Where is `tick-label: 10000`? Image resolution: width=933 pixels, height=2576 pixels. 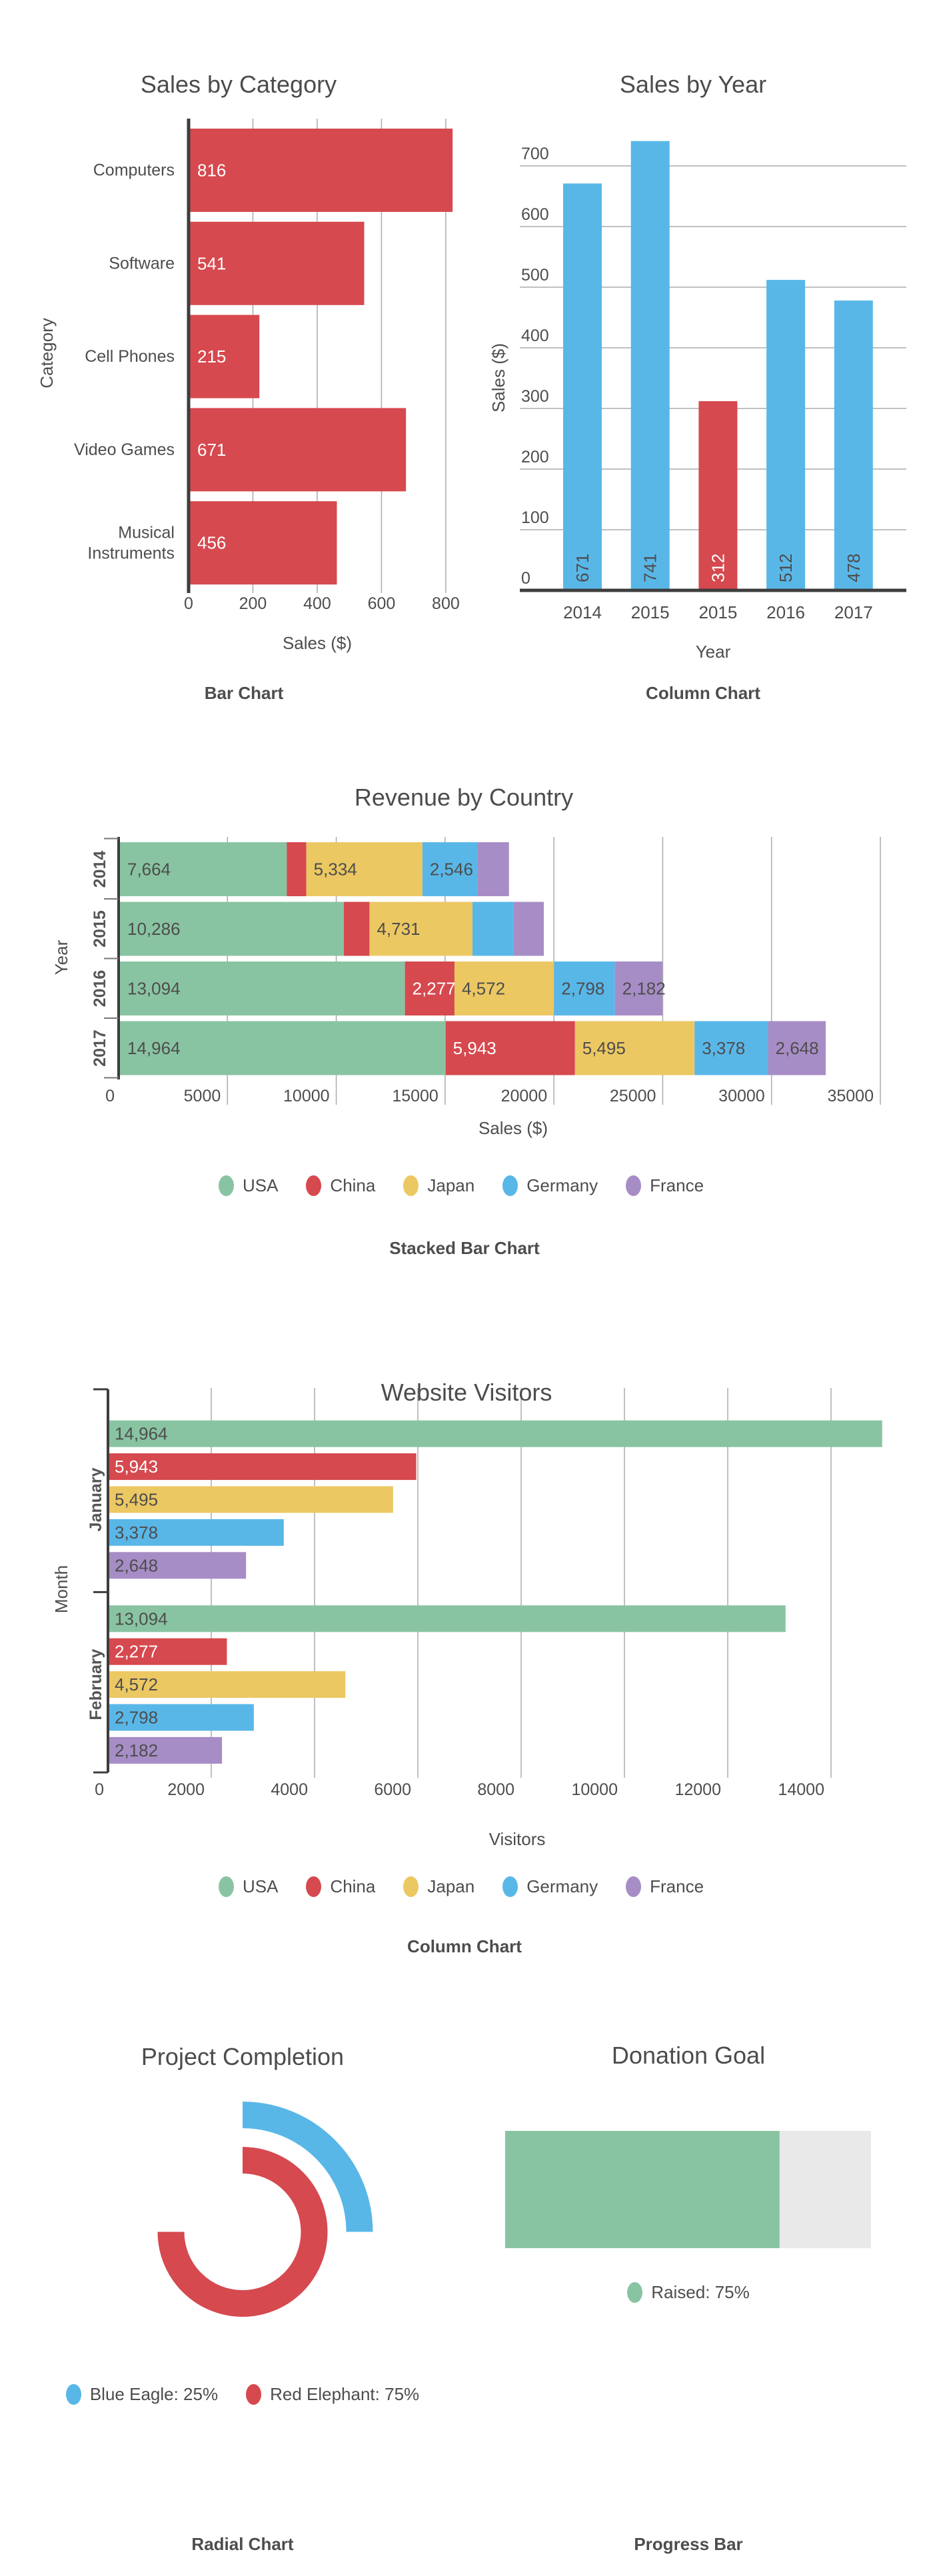
tick-label: 10000 is located at coordinates (307, 1096).